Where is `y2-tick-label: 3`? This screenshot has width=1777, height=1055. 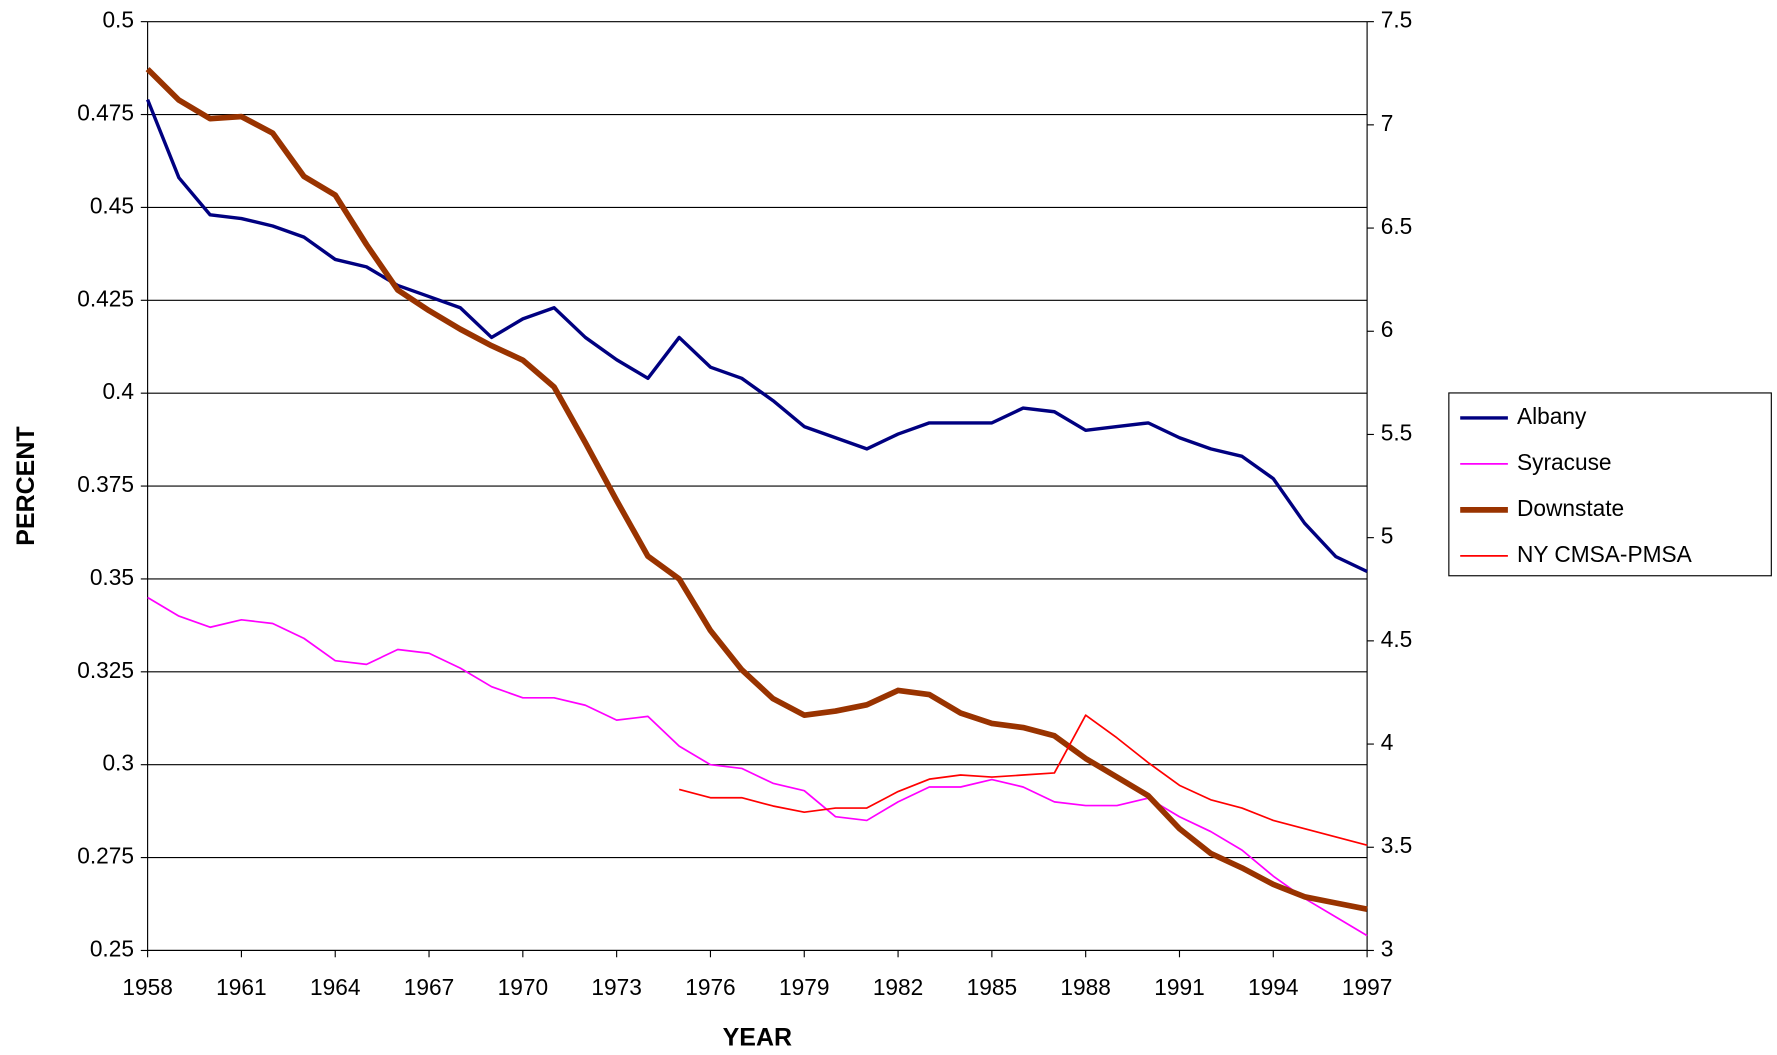 y2-tick-label: 3 is located at coordinates (1387, 948).